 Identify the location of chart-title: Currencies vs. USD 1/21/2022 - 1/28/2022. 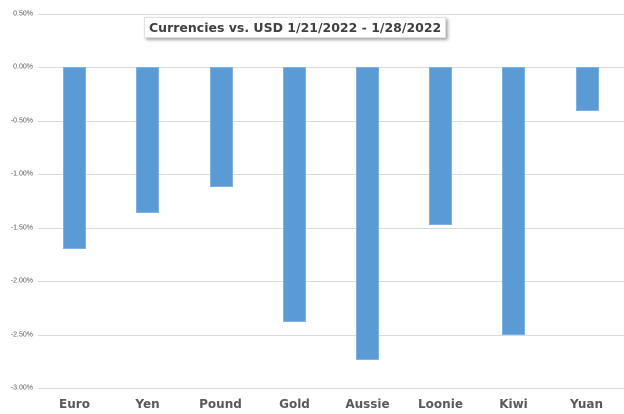
(295, 27).